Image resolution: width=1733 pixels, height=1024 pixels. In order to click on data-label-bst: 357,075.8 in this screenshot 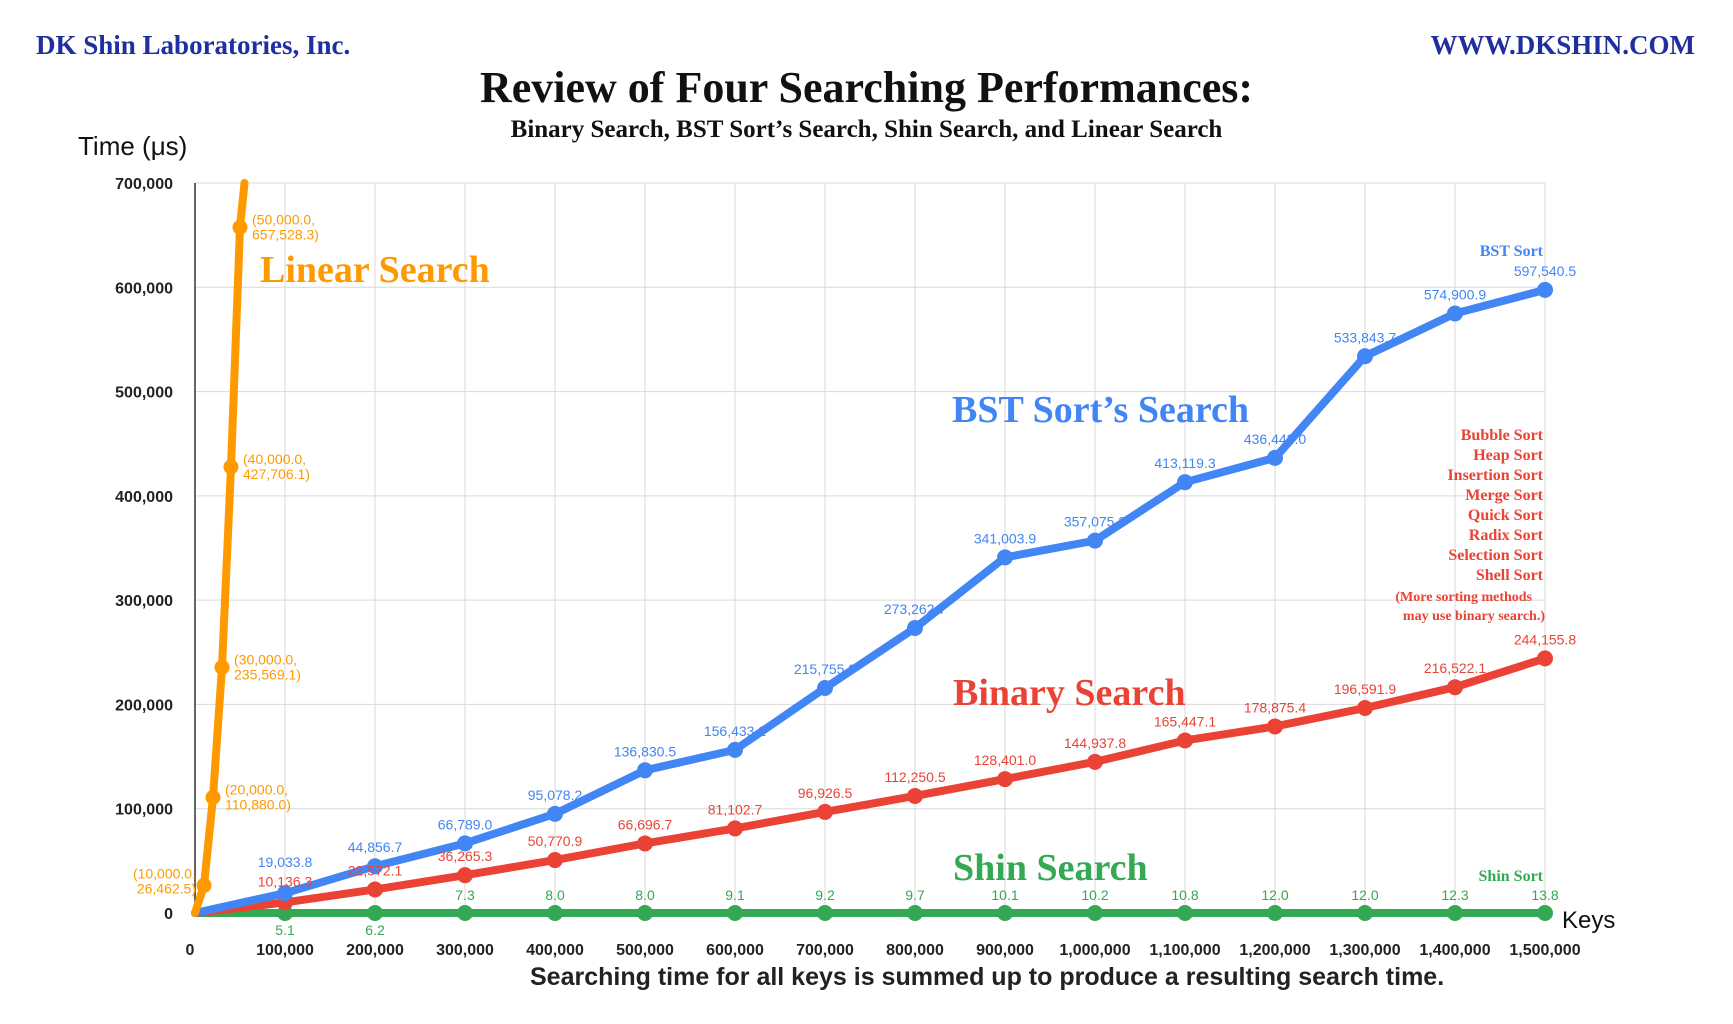, I will do `click(1095, 522)`.